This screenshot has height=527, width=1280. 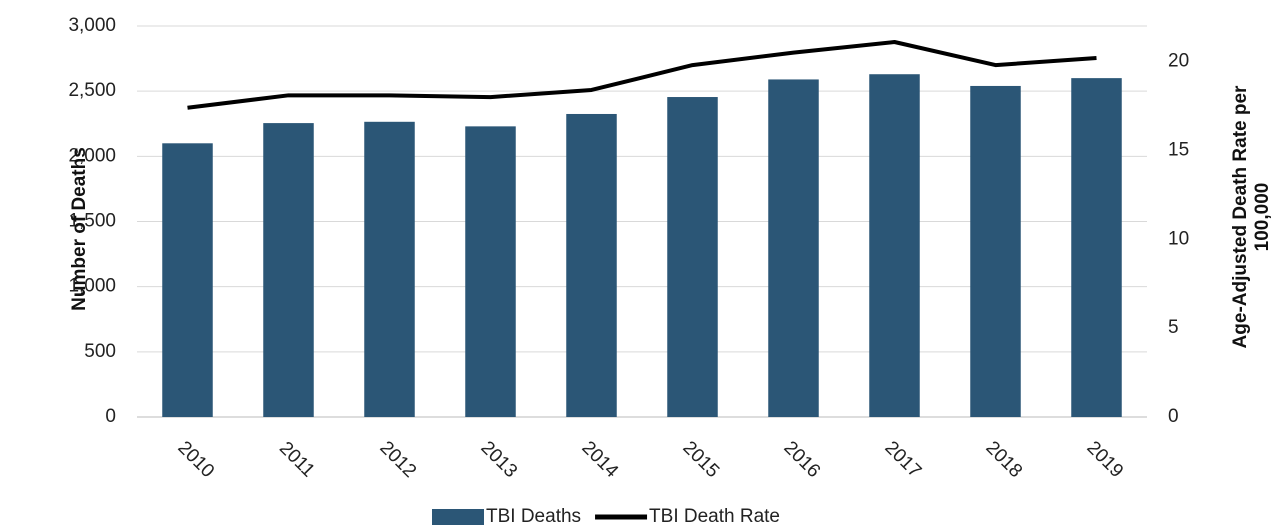 I want to click on y-tick-label: 1,500, so click(x=92, y=221).